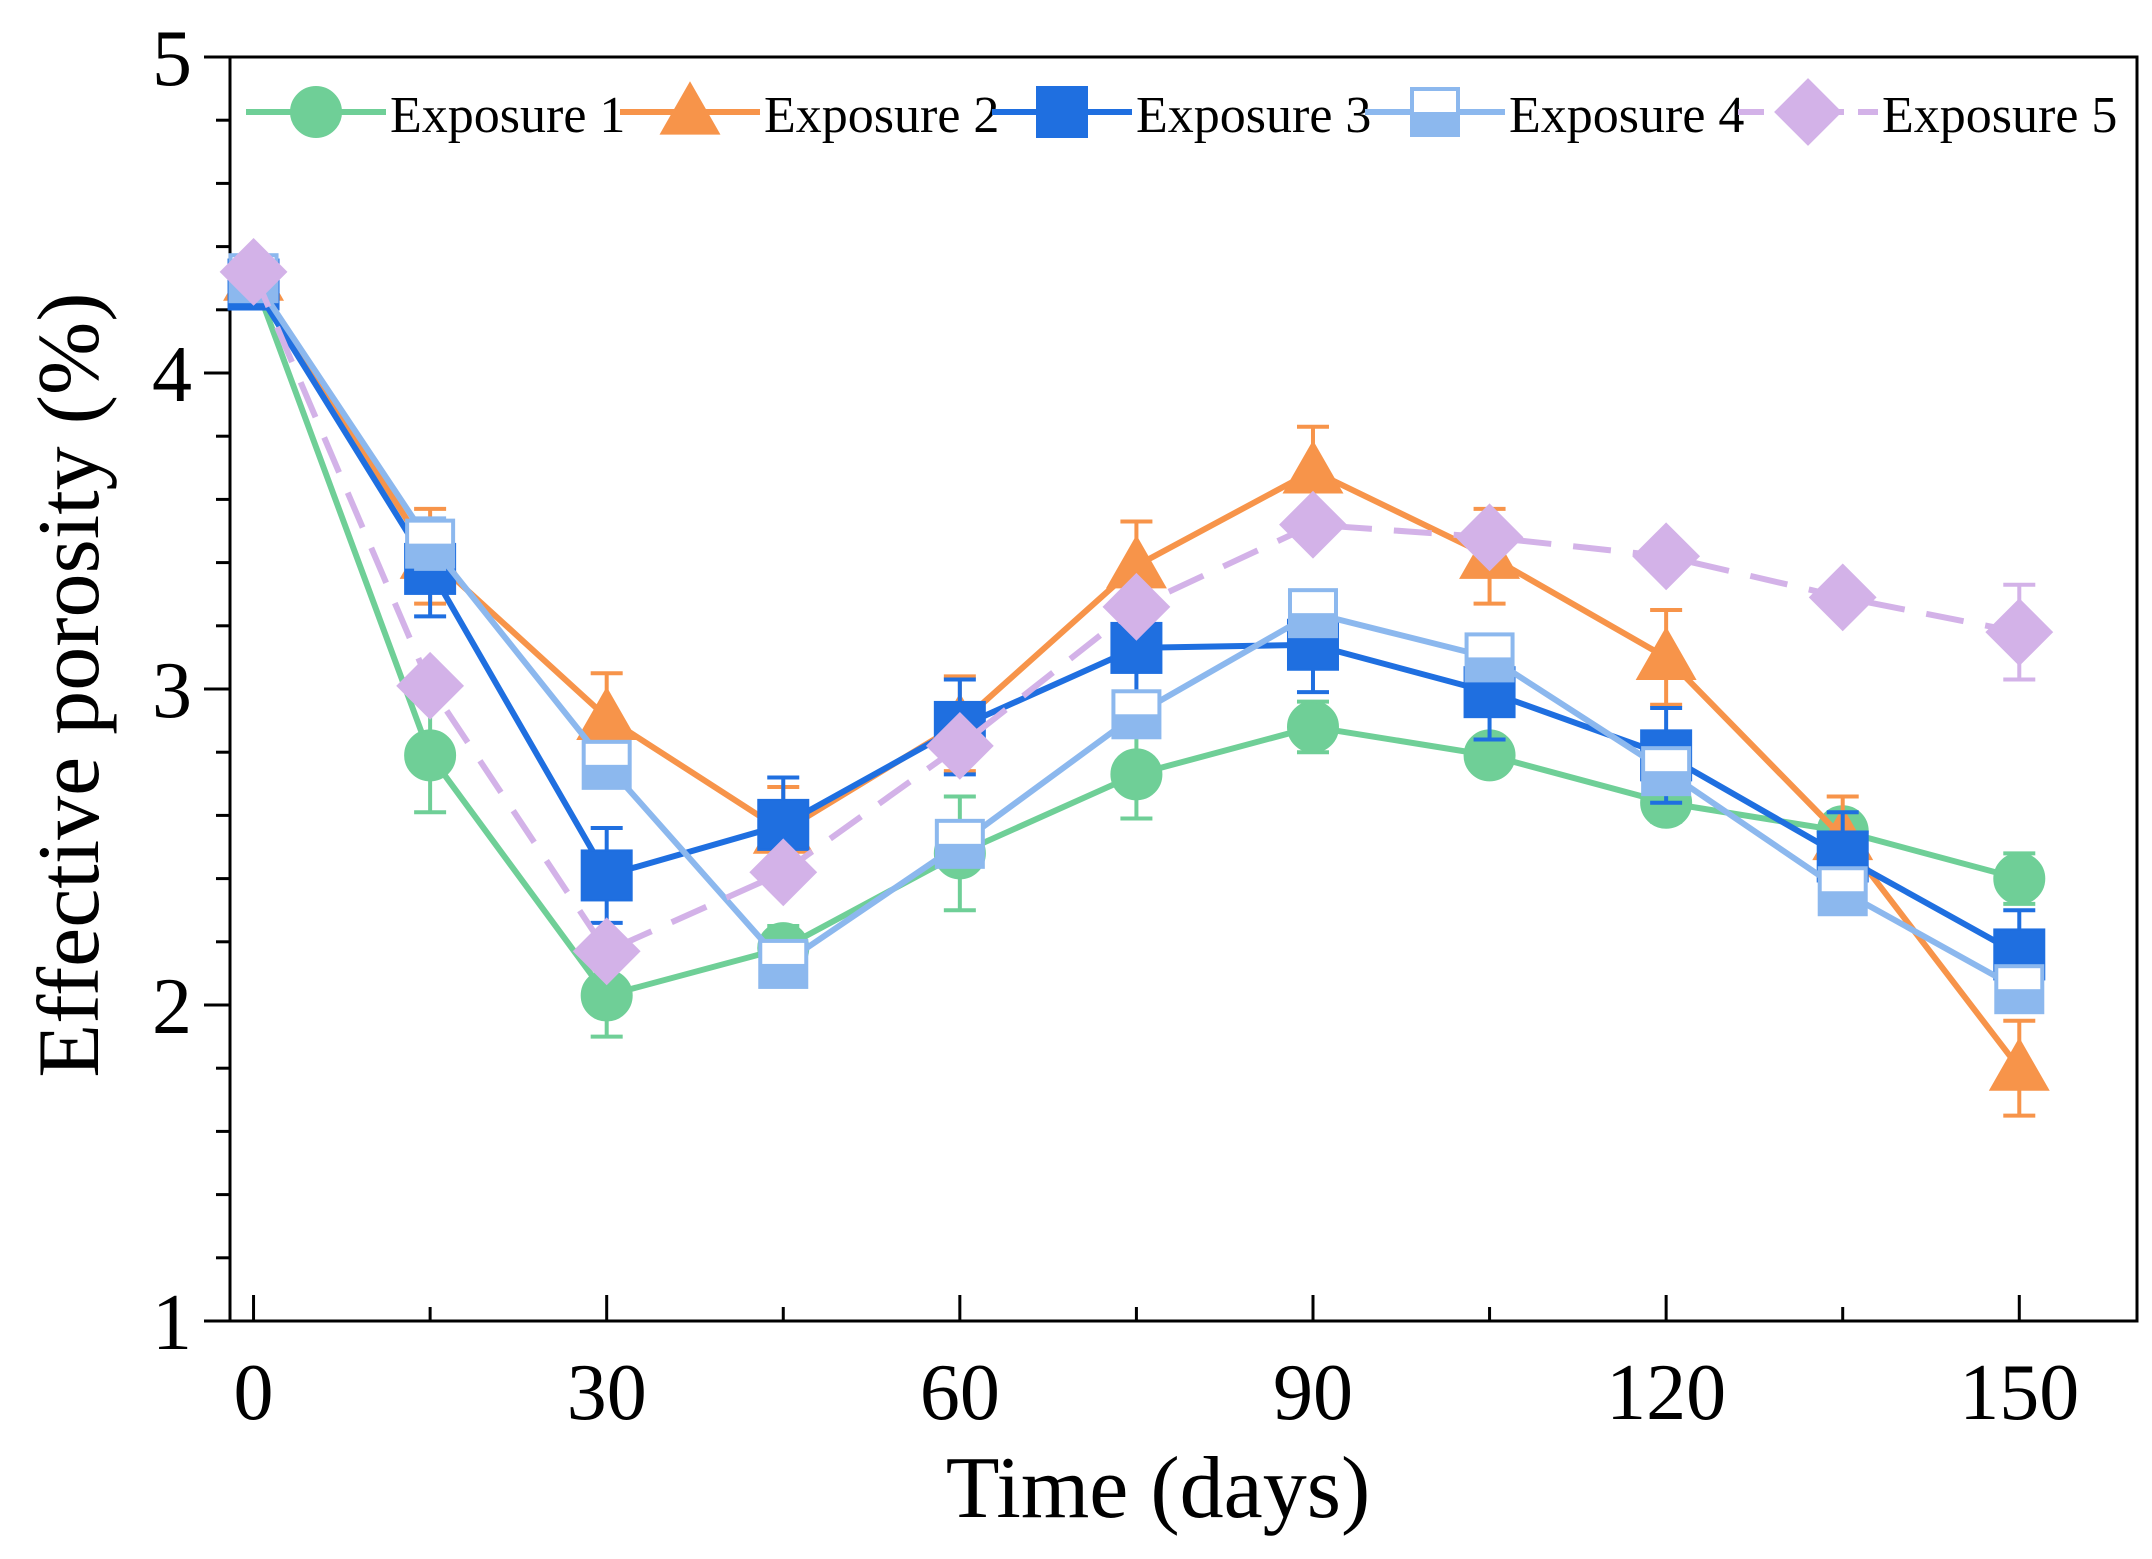  What do you see at coordinates (254, 1393) in the screenshot?
I see `x-tick-label: 0` at bounding box center [254, 1393].